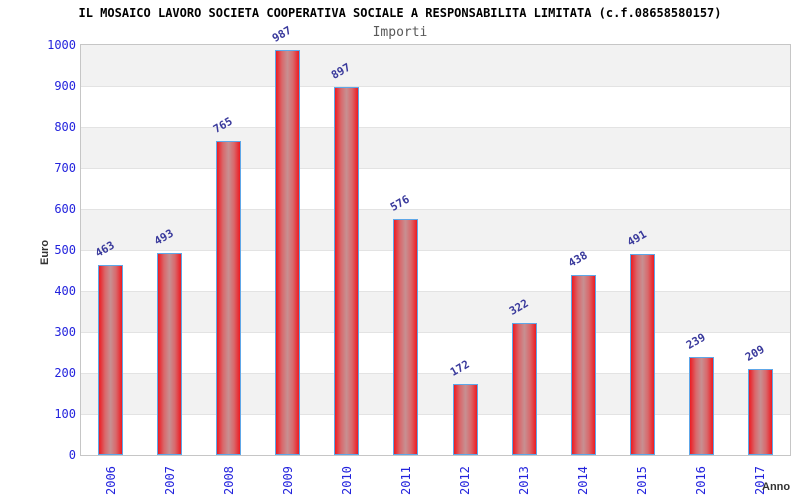 Image resolution: width=800 pixels, height=500 pixels. Describe the element at coordinates (406, 336) in the screenshot. I see `bar-2011` at that location.